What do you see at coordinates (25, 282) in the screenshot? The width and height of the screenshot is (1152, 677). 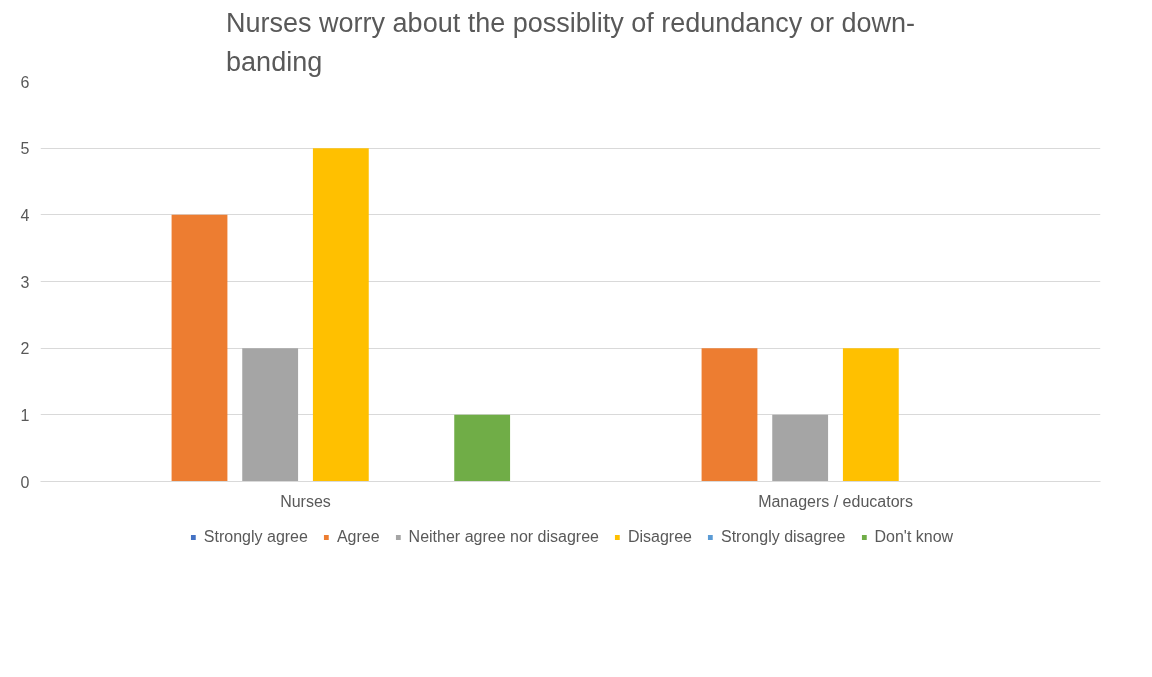 I see `y-tick-label: 3` at bounding box center [25, 282].